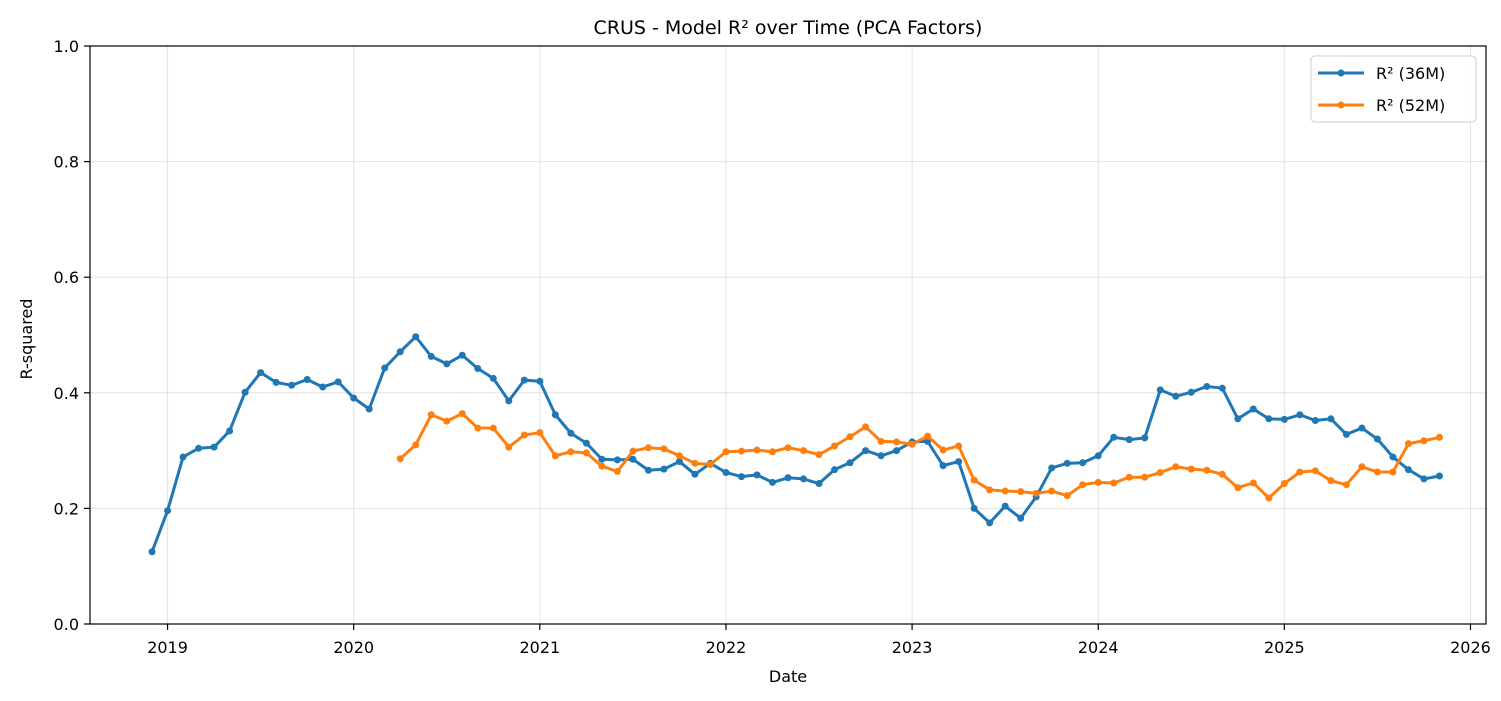  Describe the element at coordinates (539, 647) in the screenshot. I see `x-tick-label: 2021` at that location.